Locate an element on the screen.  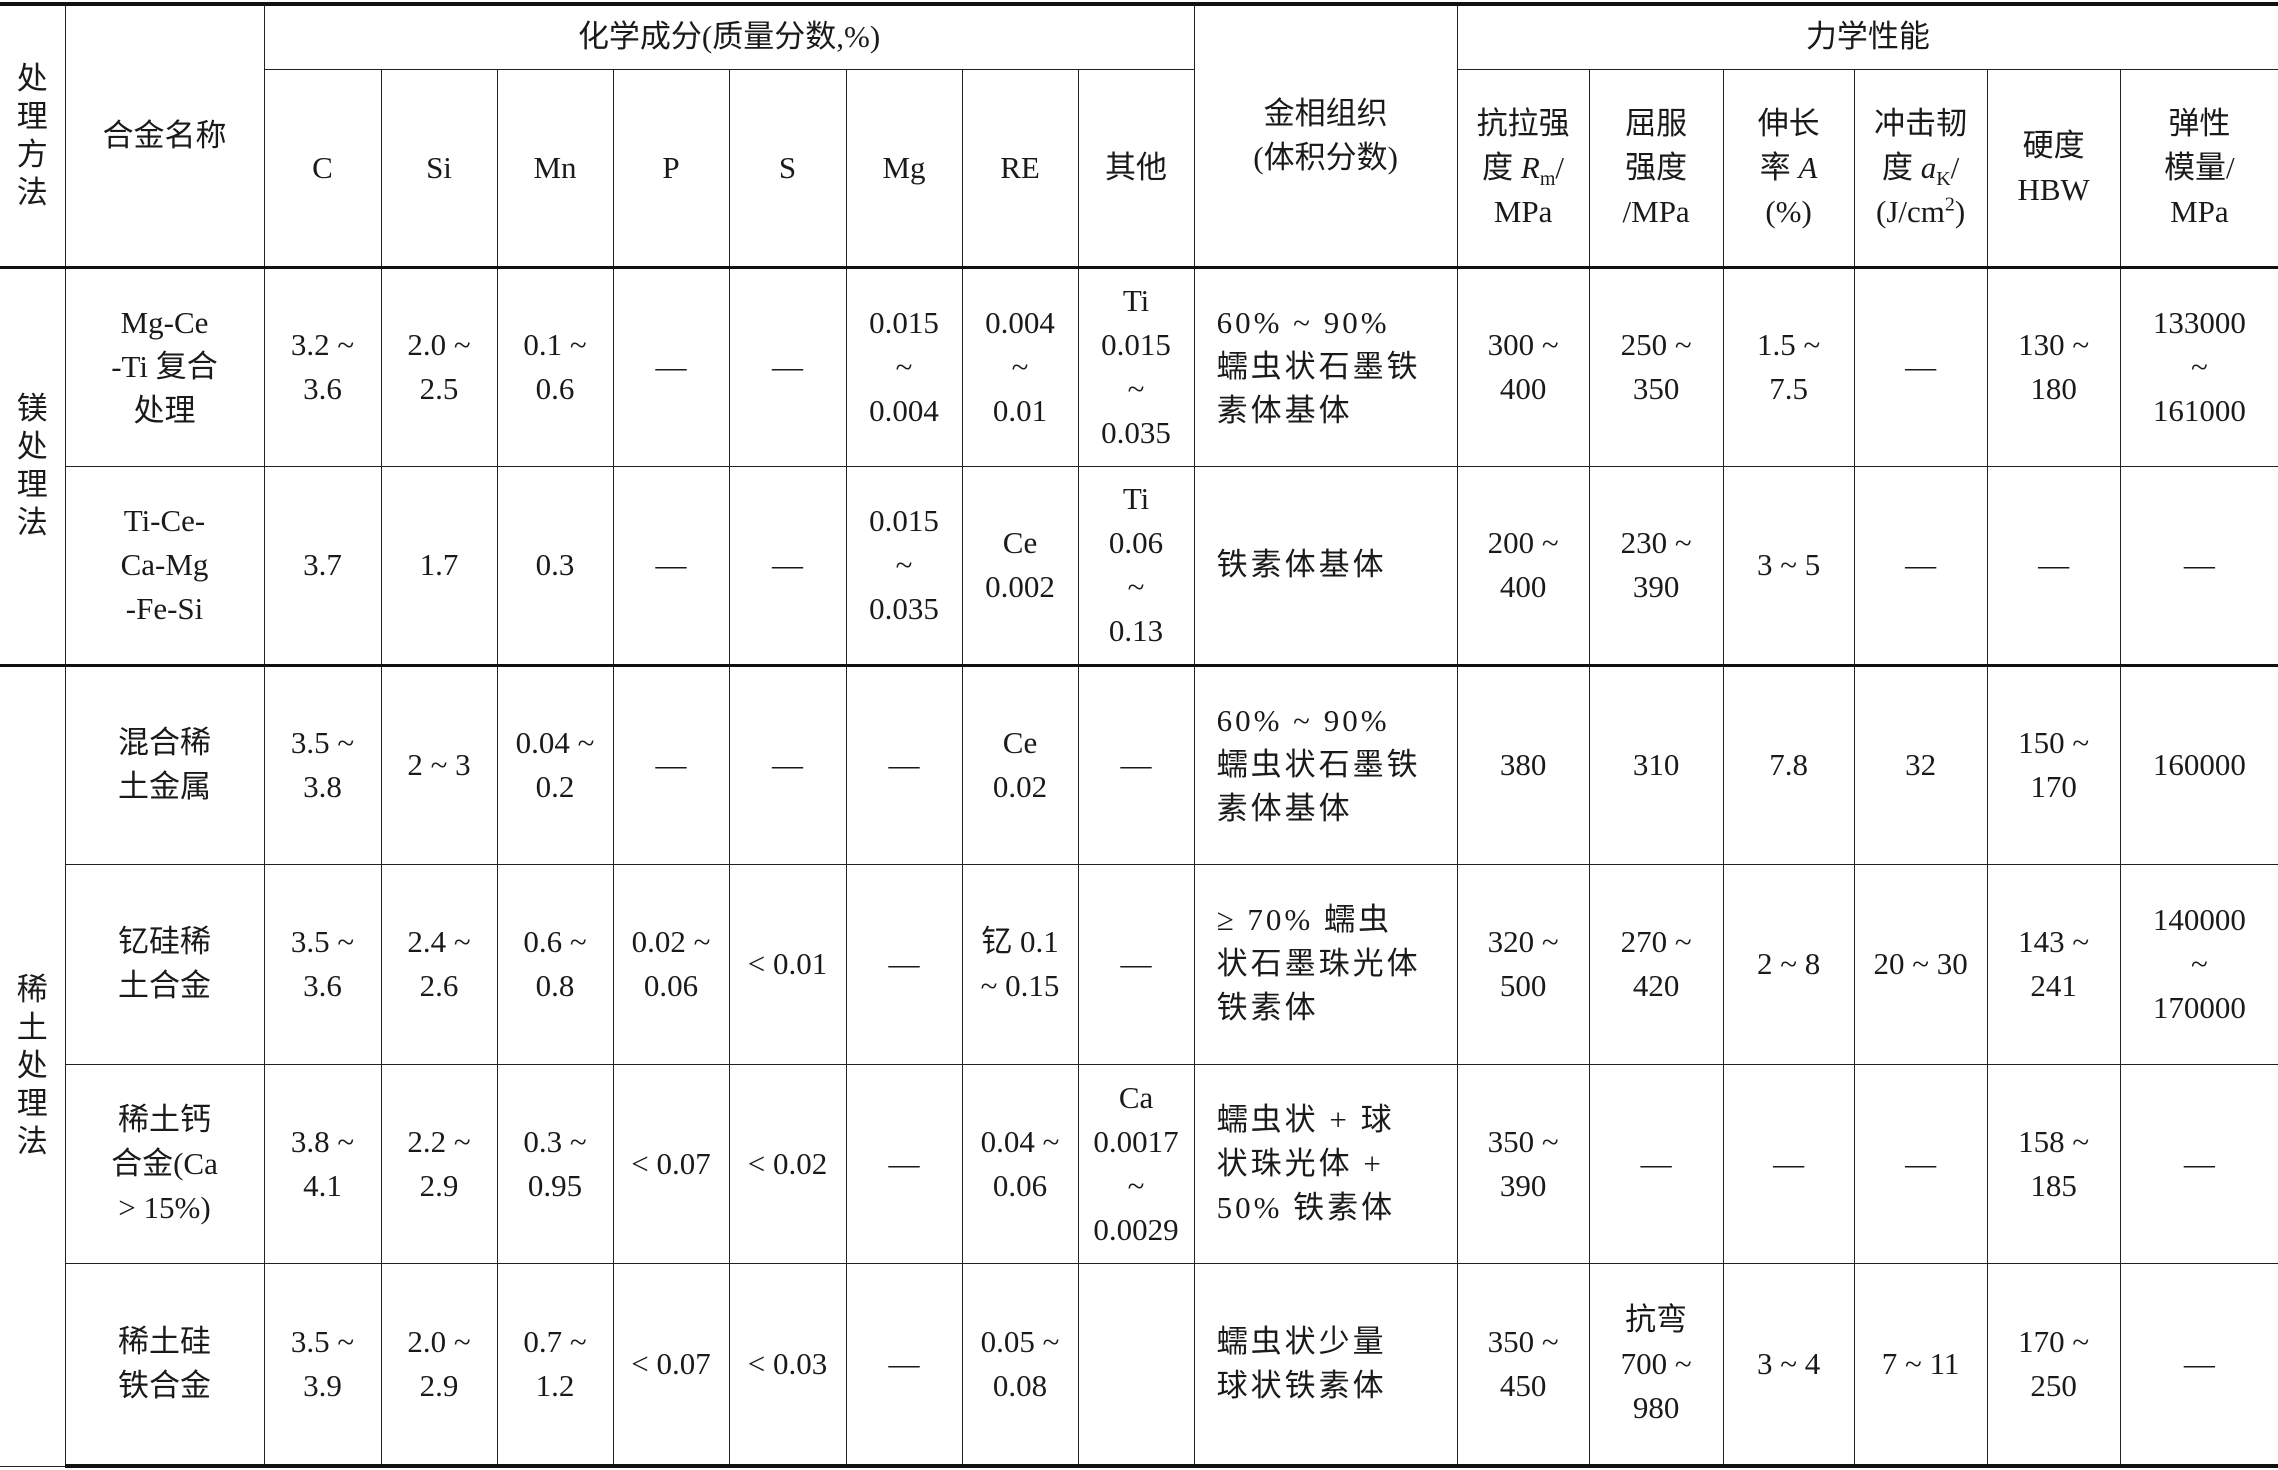
header-method: 处 理 方 法 is located at coordinates (33, 135).